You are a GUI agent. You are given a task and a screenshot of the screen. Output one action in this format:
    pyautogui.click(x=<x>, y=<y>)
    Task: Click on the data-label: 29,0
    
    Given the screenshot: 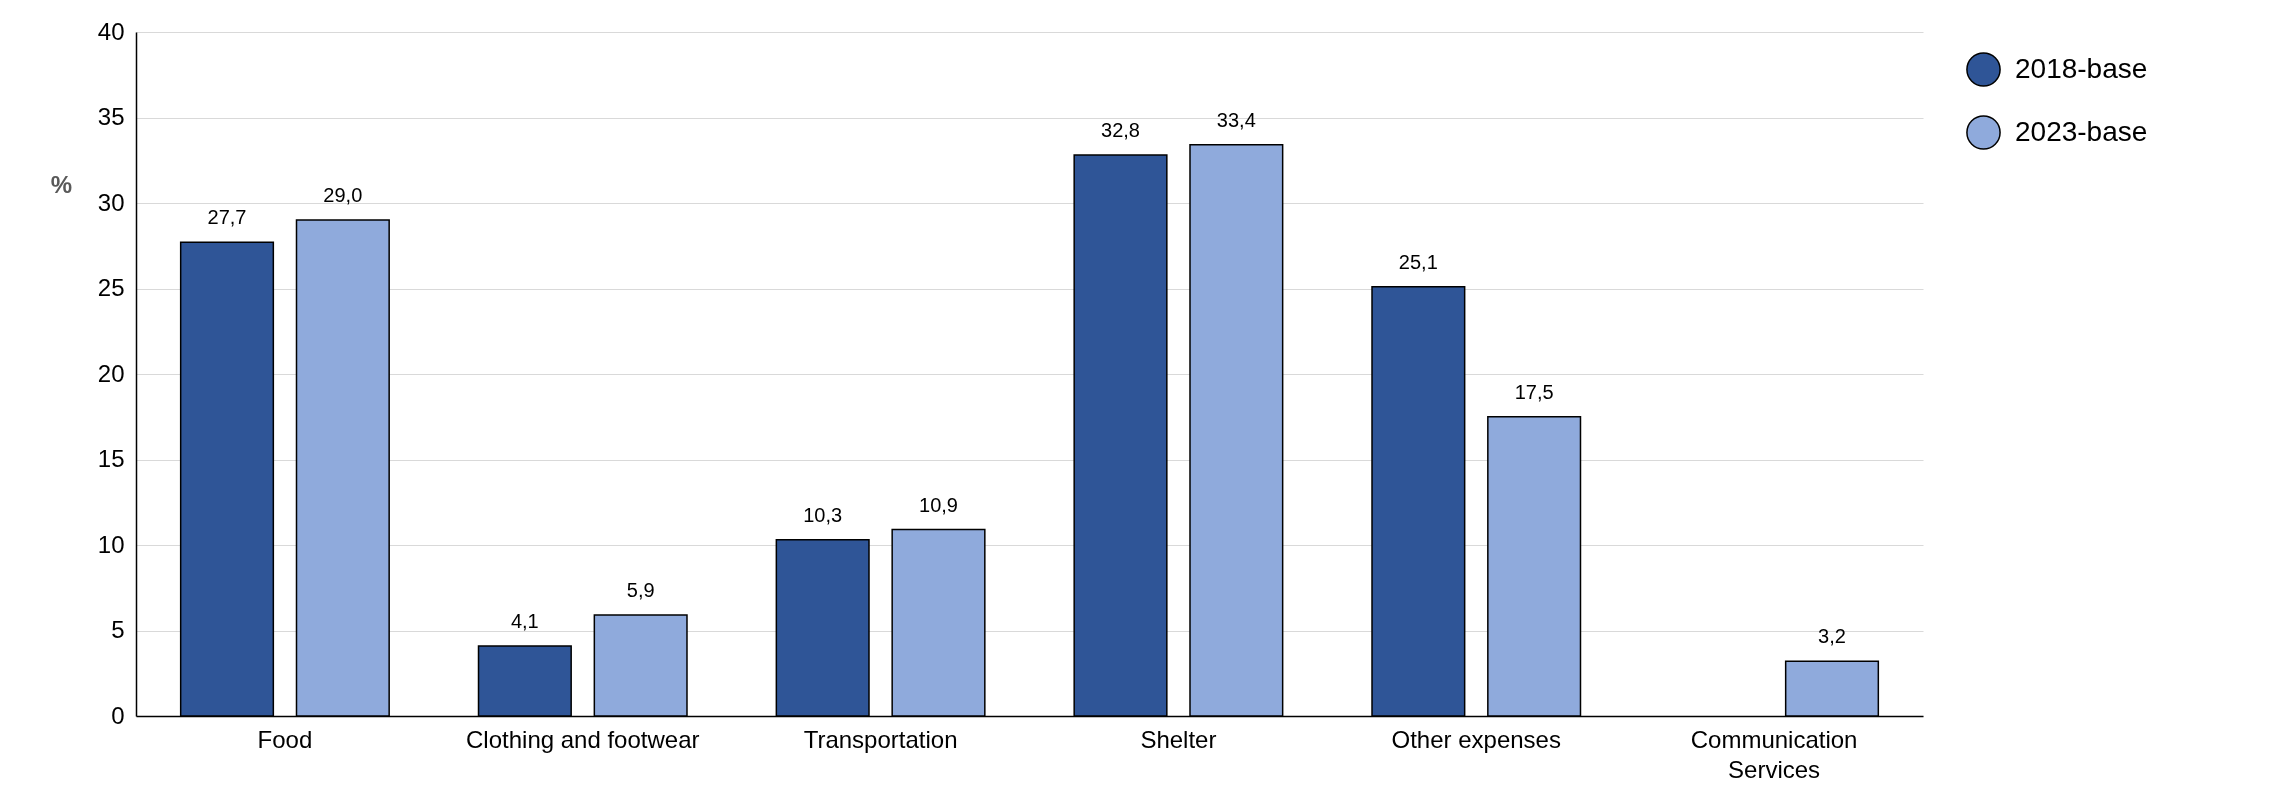 What is the action you would take?
    pyautogui.click(x=343, y=195)
    